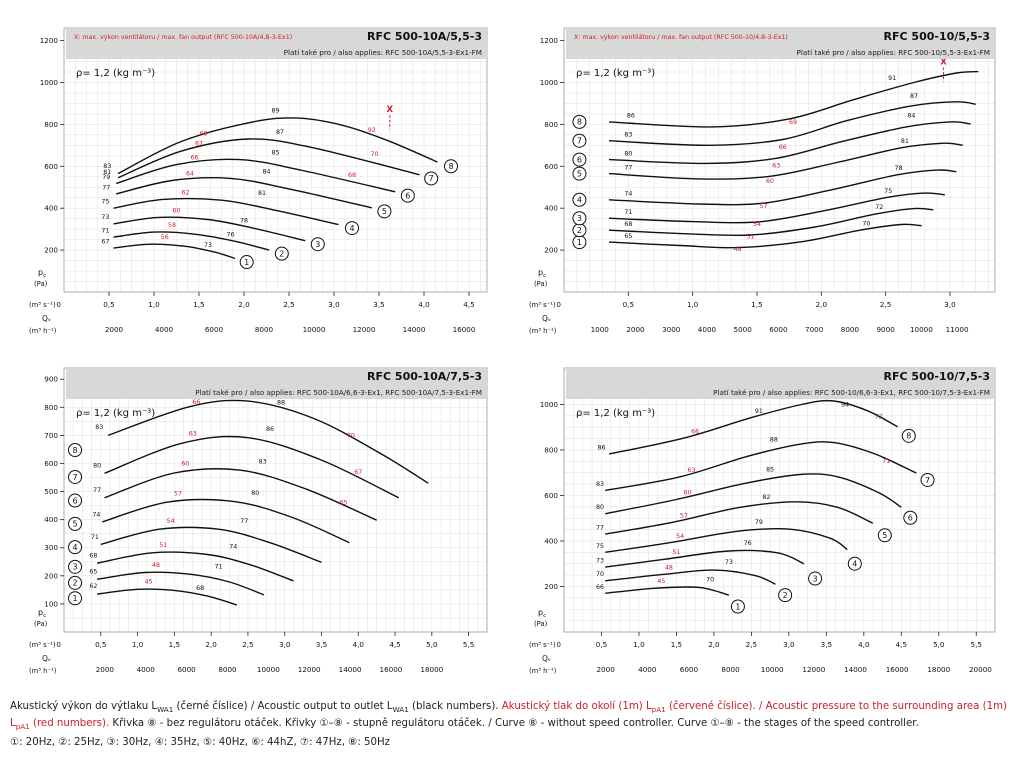  I want to click on acoustic-output-value: 75, so click(105, 202).